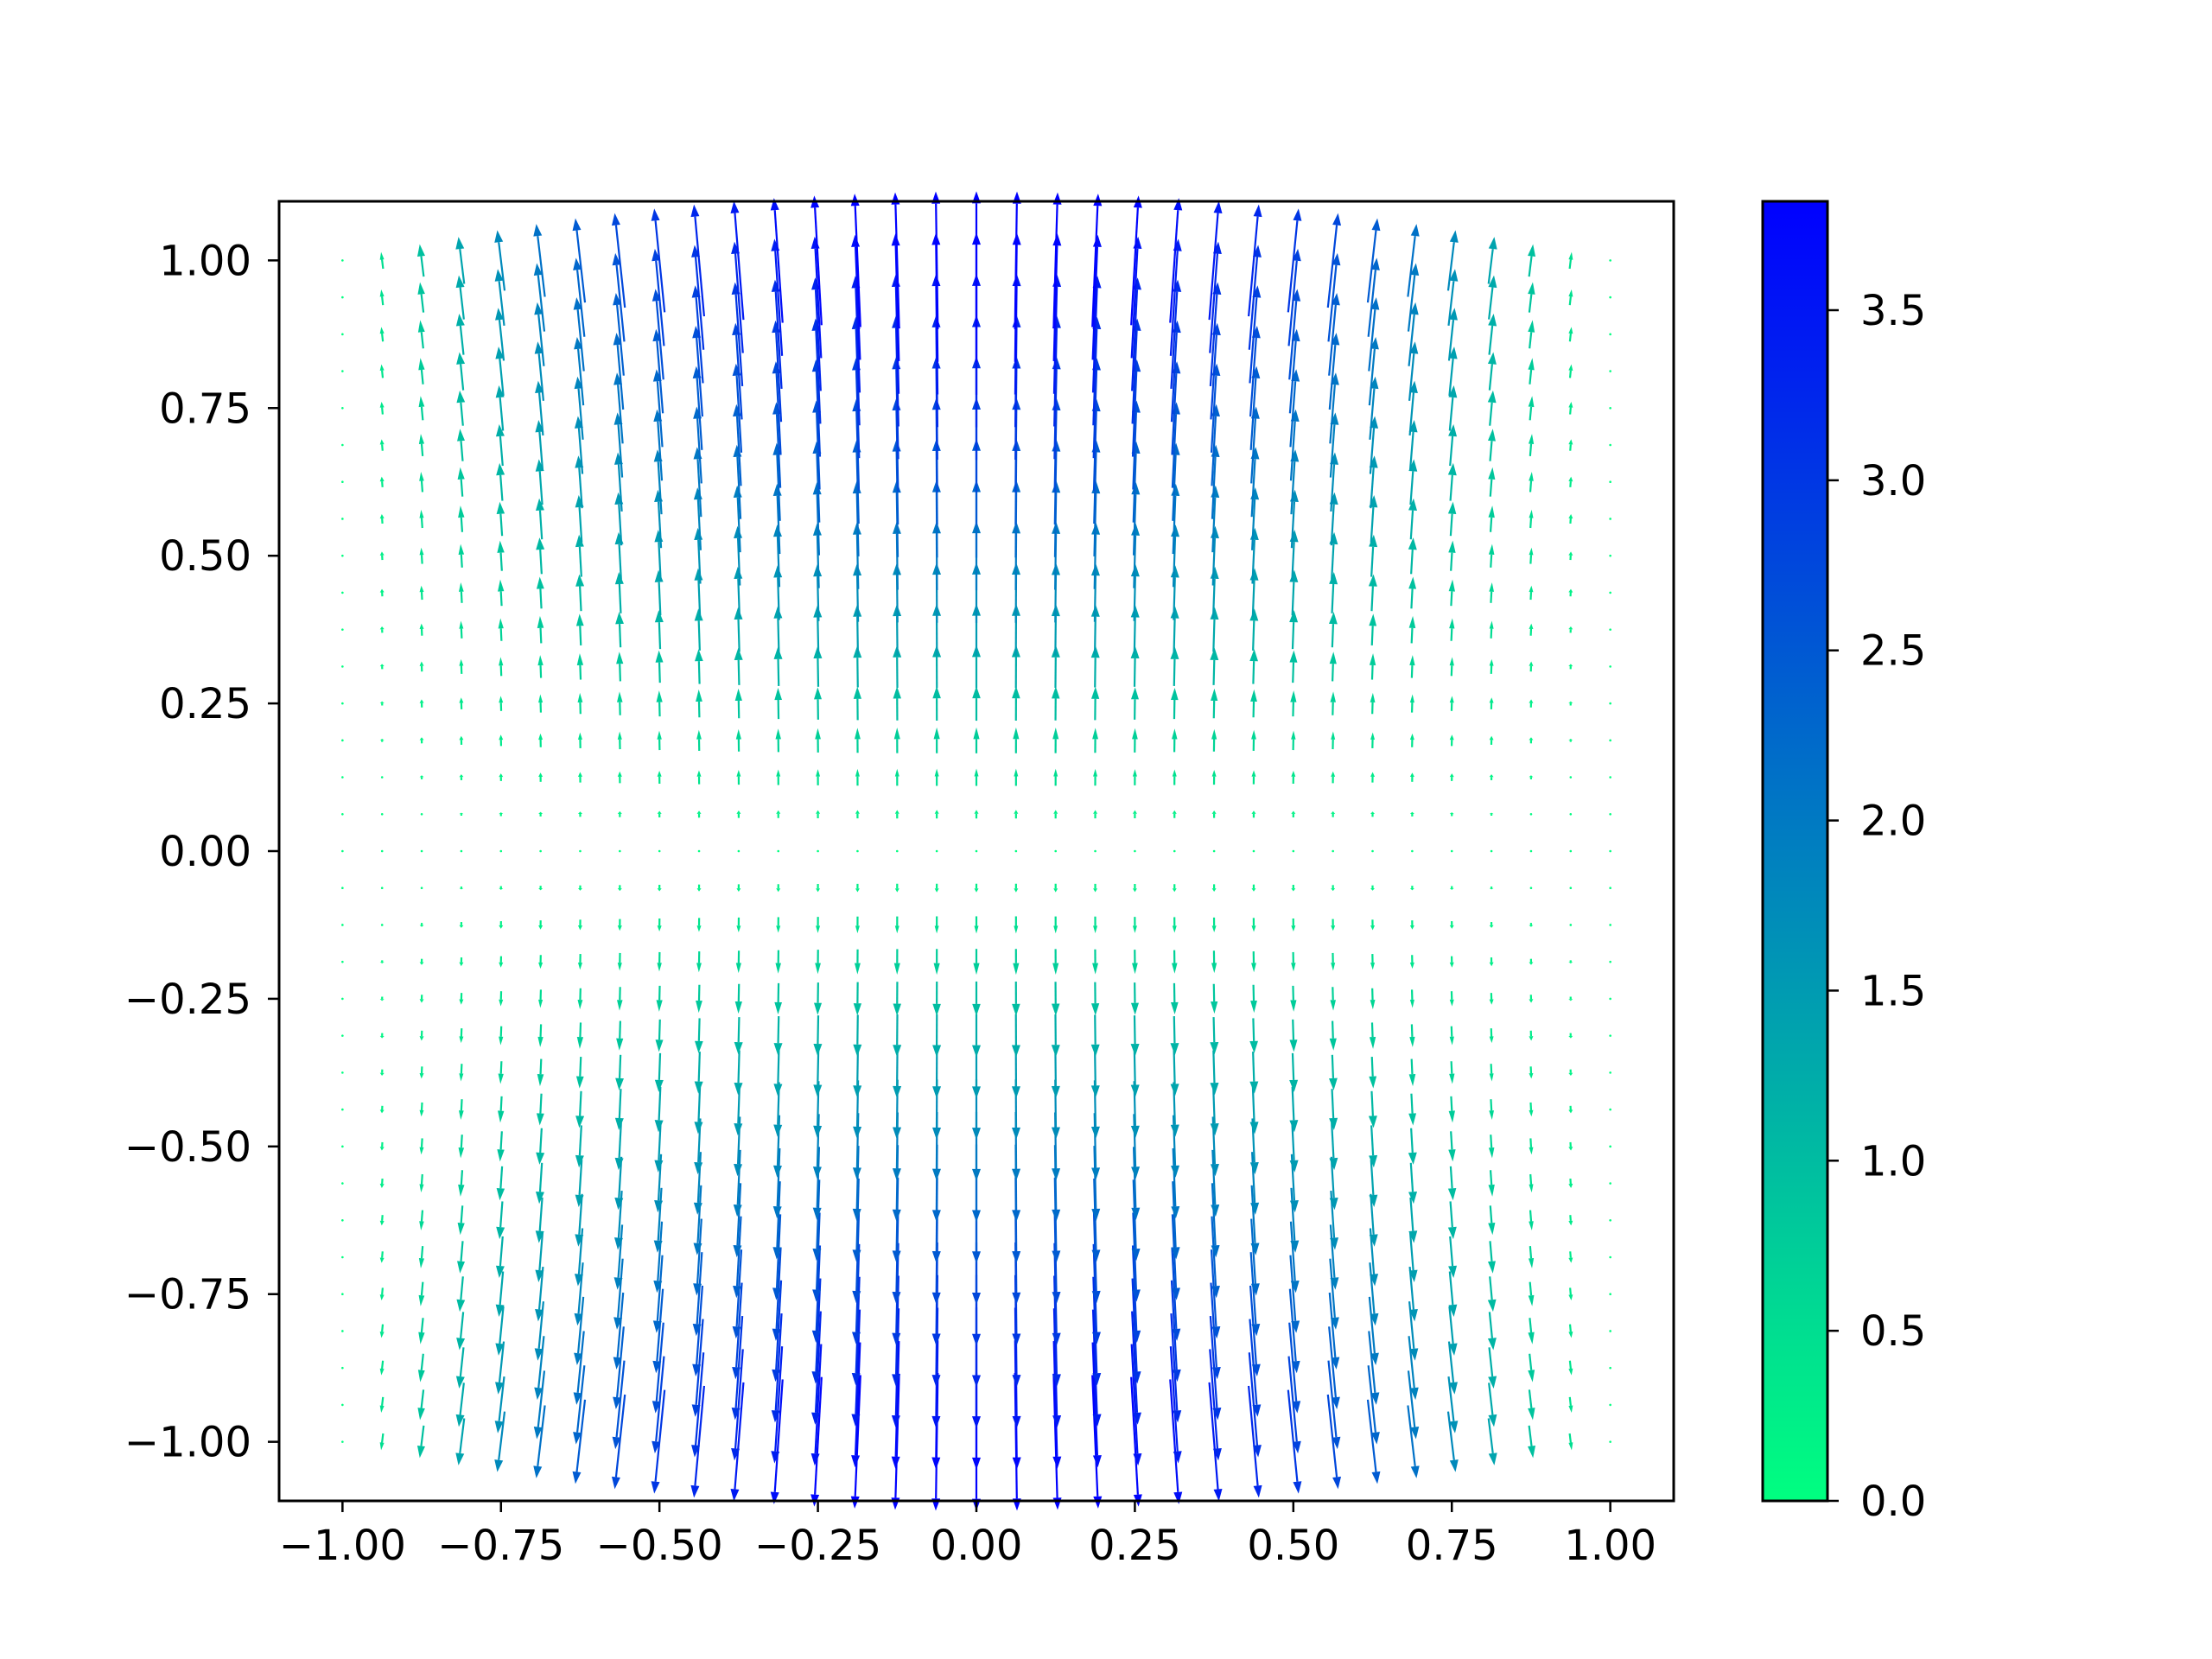 The height and width of the screenshot is (1659, 2212). What do you see at coordinates (977, 1546) in the screenshot?
I see `x-tick-label: 0.00` at bounding box center [977, 1546].